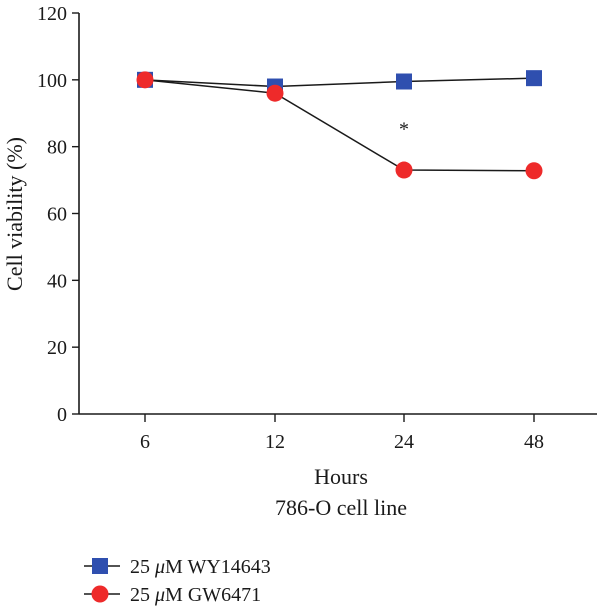 The height and width of the screenshot is (615, 600). I want to click on annotations: *, so click(404, 129).